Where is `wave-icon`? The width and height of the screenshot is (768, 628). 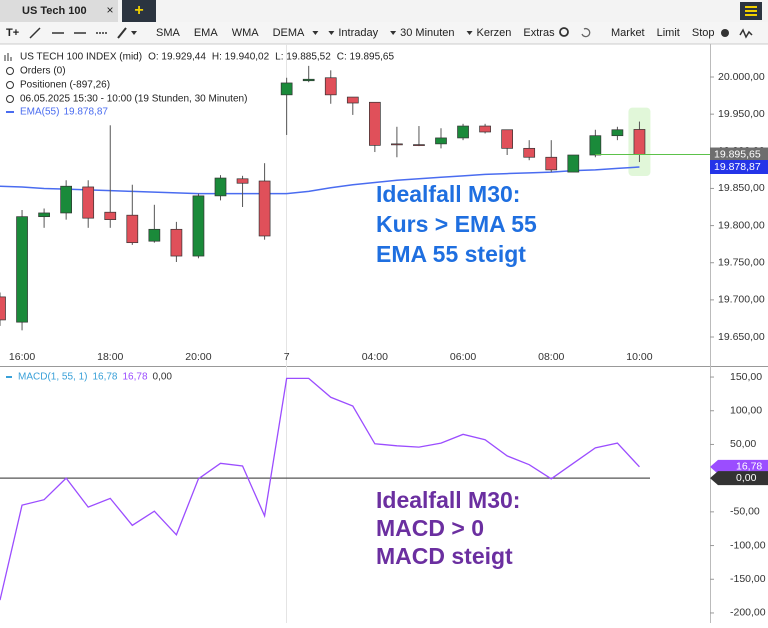
wave-icon is located at coordinates (746, 33).